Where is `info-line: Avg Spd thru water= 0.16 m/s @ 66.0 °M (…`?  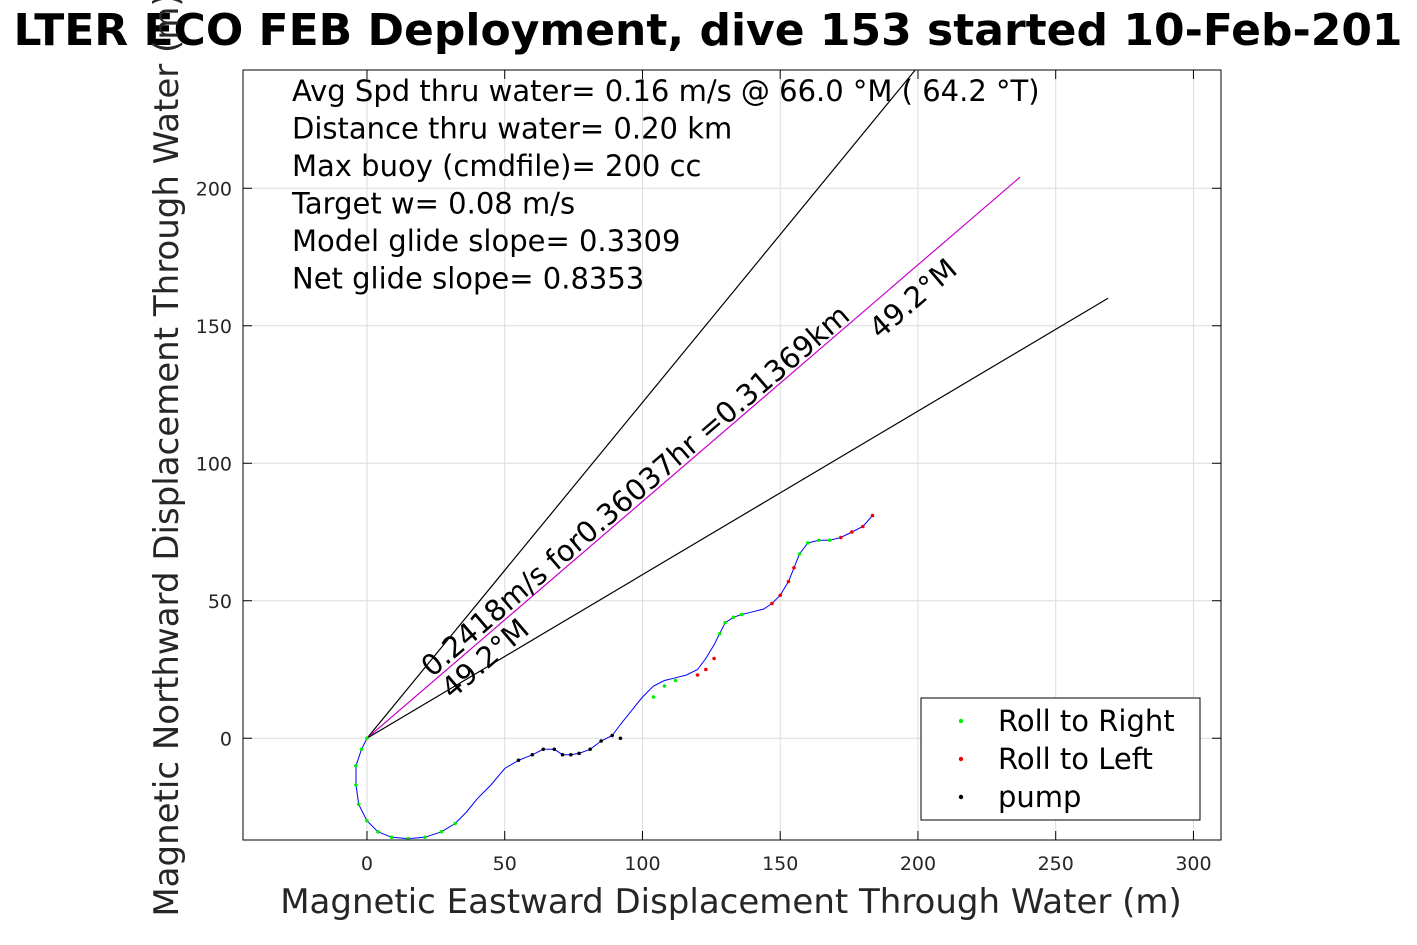
info-line: Avg Spd thru water= 0.16 m/s @ 66.0 °M (… is located at coordinates (666, 91).